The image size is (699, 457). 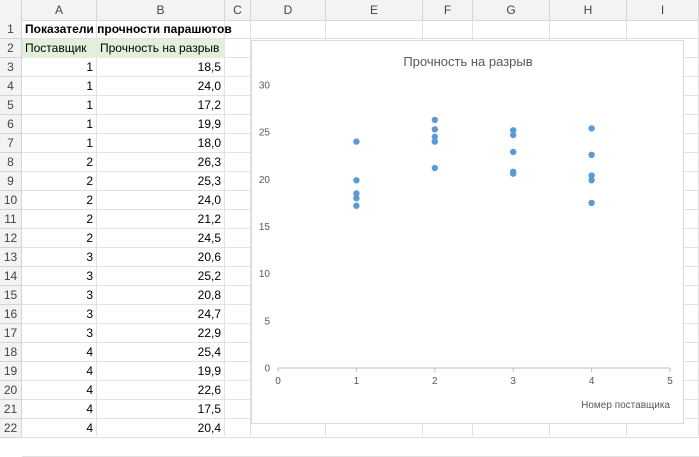 What do you see at coordinates (511, 10) in the screenshot?
I see `column-header-g: G` at bounding box center [511, 10].